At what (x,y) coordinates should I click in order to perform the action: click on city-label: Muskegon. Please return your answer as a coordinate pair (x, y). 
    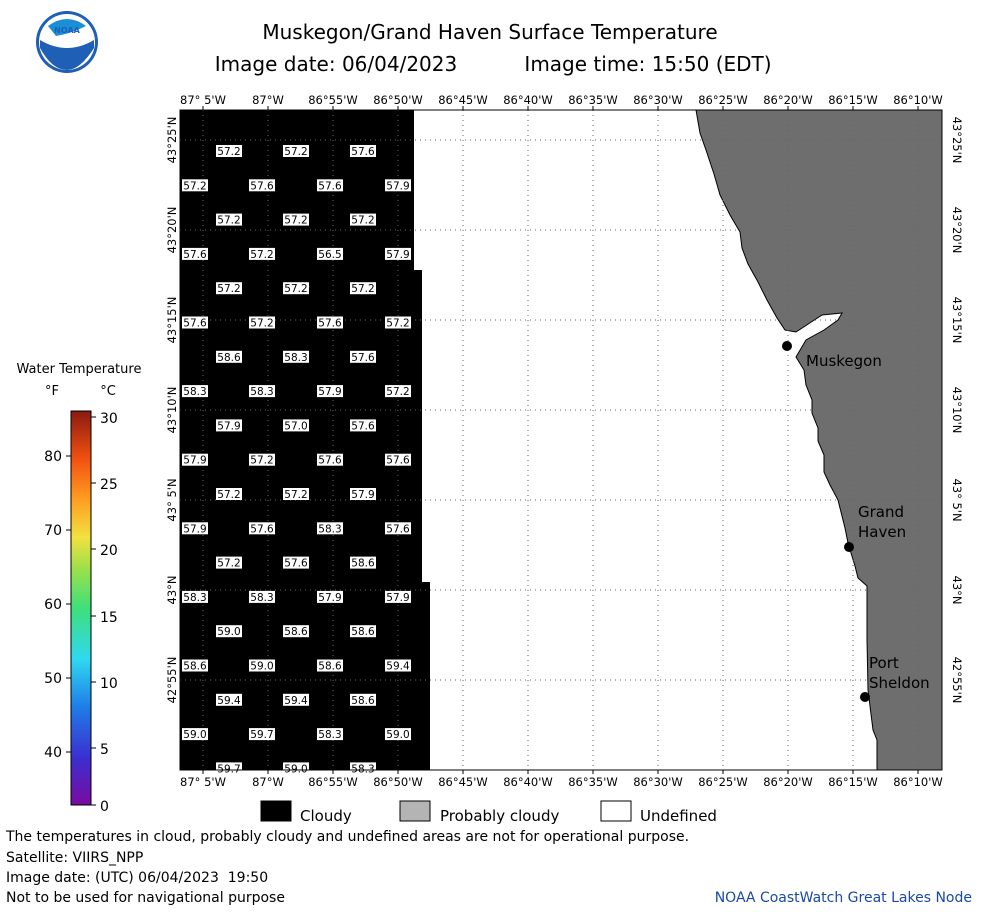
    Looking at the image, I should click on (844, 361).